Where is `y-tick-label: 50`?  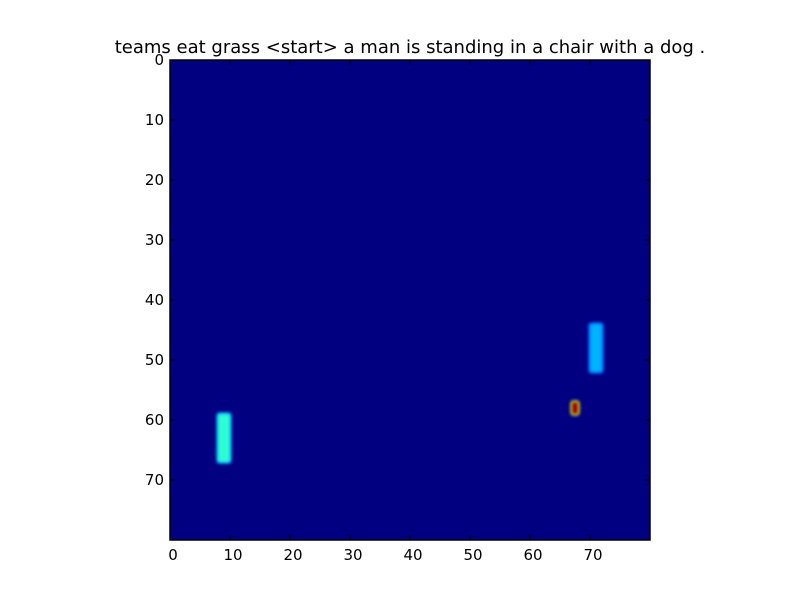
y-tick-label: 50 is located at coordinates (154, 360).